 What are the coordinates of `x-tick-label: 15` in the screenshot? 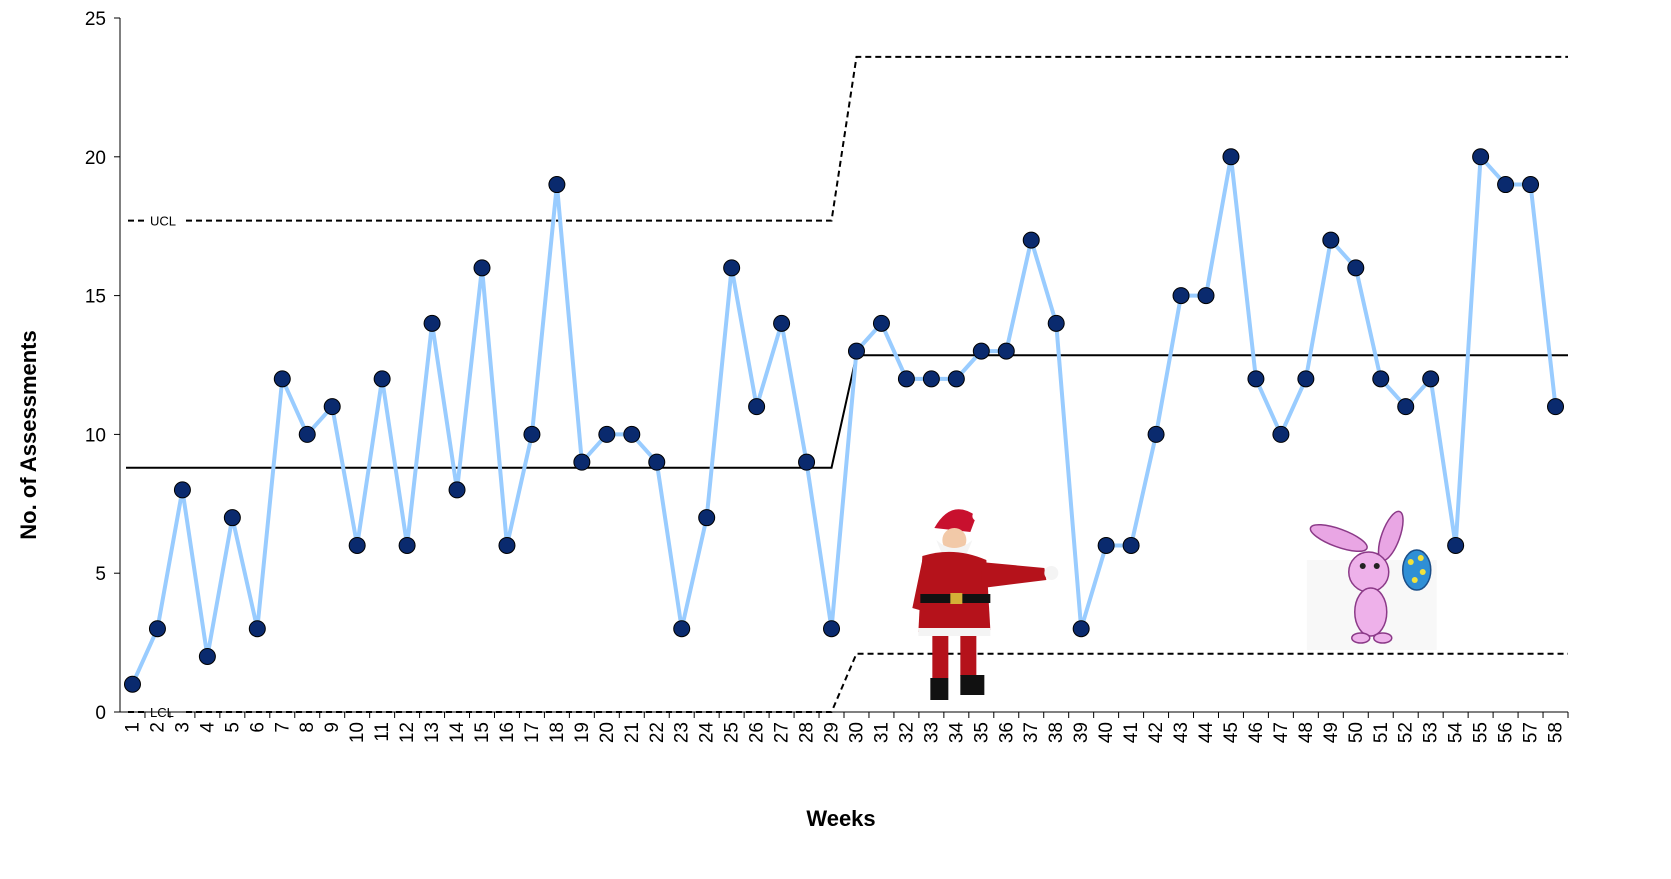 It's located at (482, 732).